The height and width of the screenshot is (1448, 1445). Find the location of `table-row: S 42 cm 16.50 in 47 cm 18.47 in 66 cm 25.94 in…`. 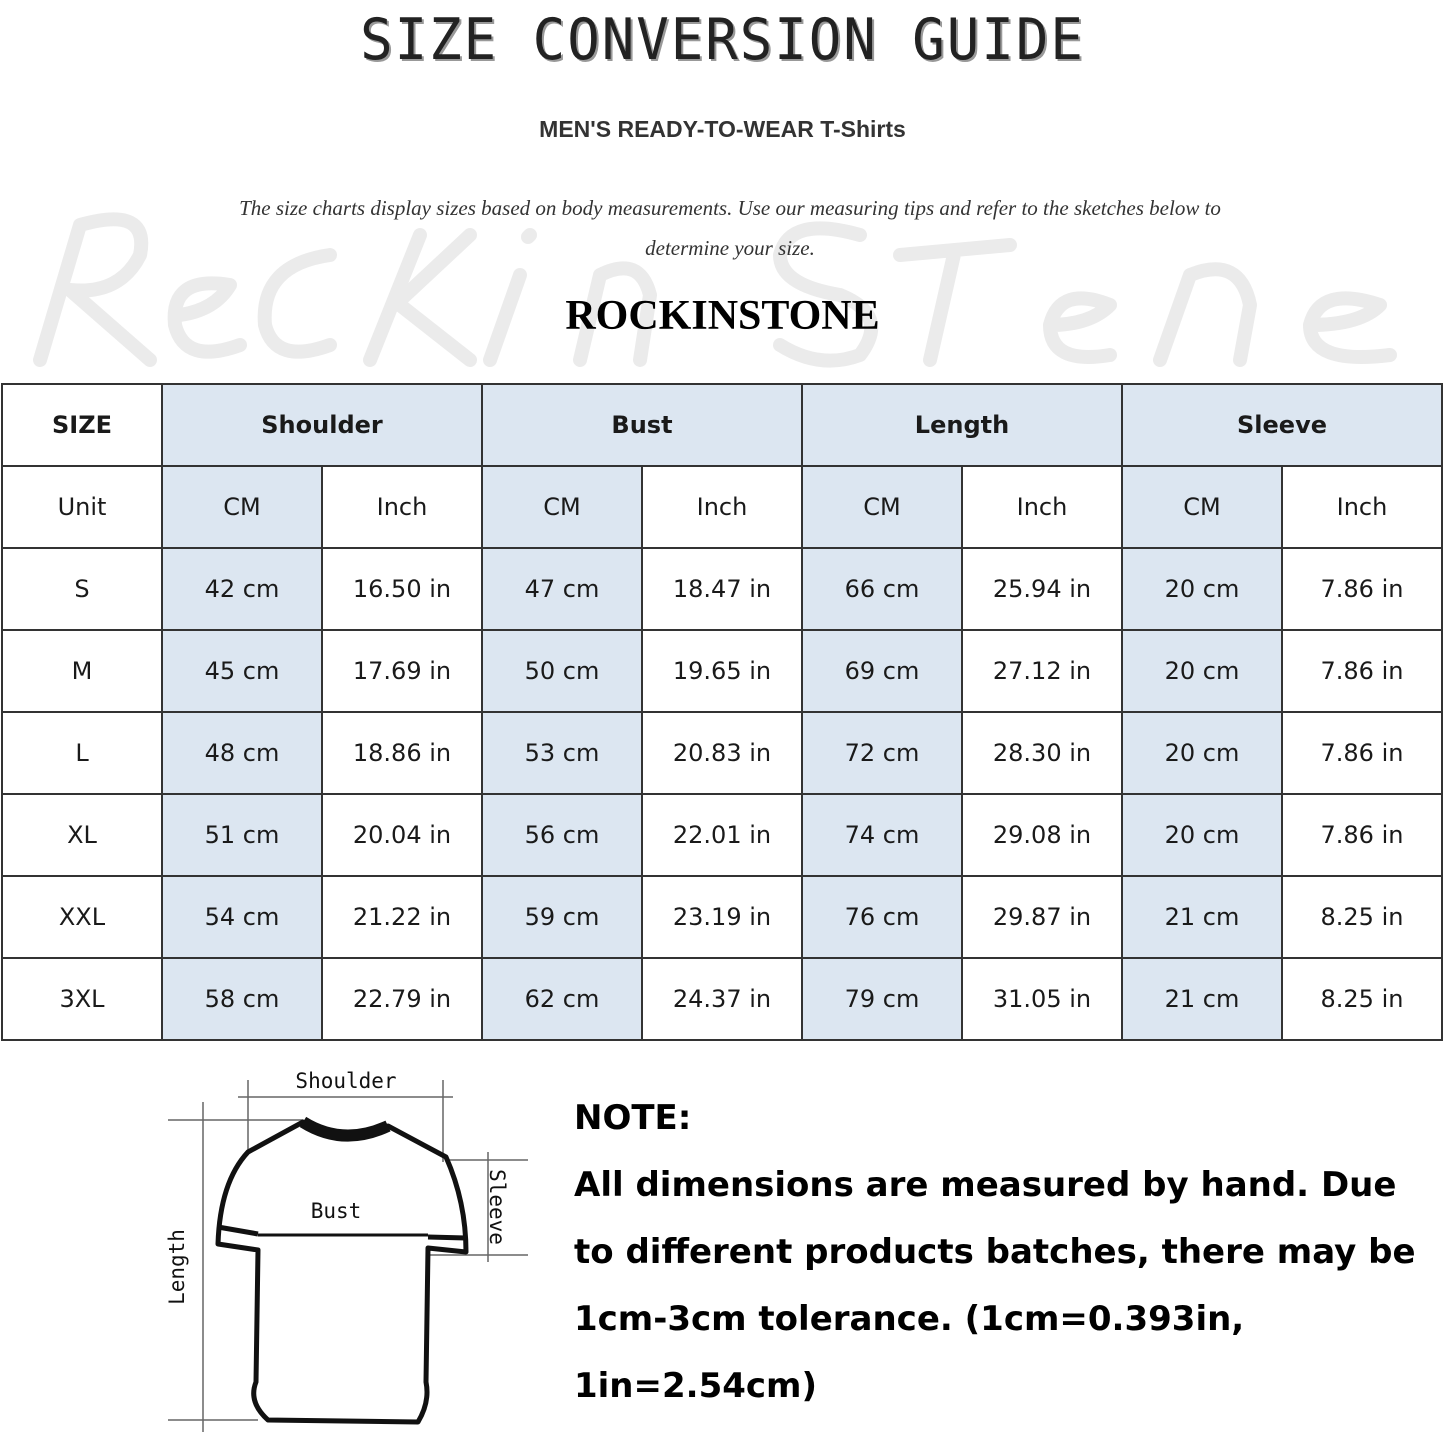

table-row: S 42 cm 16.50 in 47 cm 18.47 in 66 cm 25.94 in… is located at coordinates (722, 589).